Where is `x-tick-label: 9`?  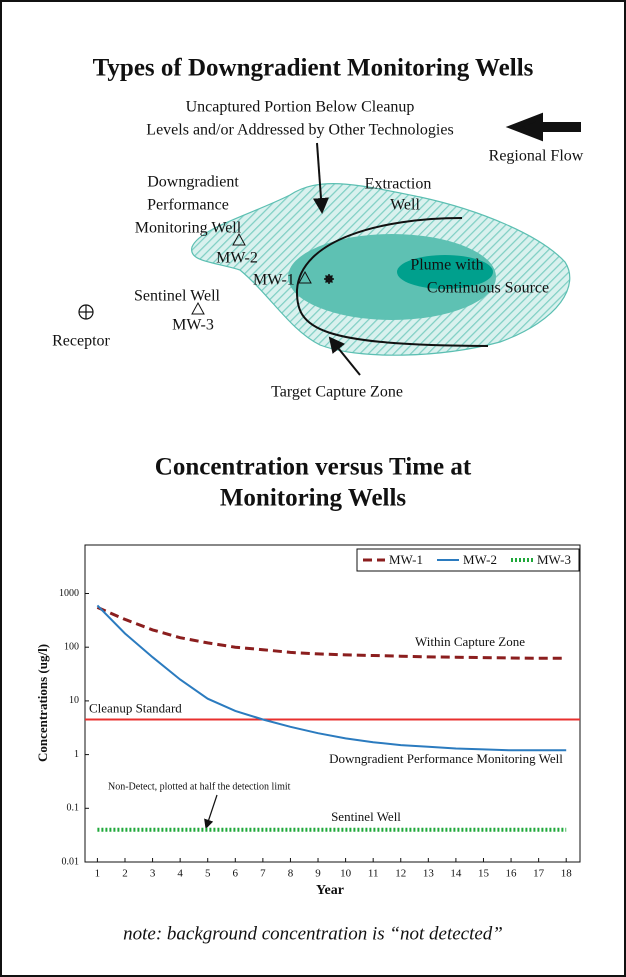 x-tick-label: 9 is located at coordinates (318, 874).